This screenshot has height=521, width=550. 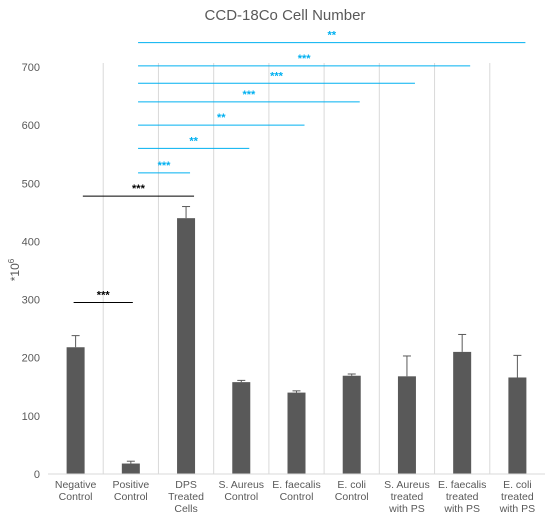 What do you see at coordinates (76, 485) in the screenshot?
I see `category-label-line: Negative` at bounding box center [76, 485].